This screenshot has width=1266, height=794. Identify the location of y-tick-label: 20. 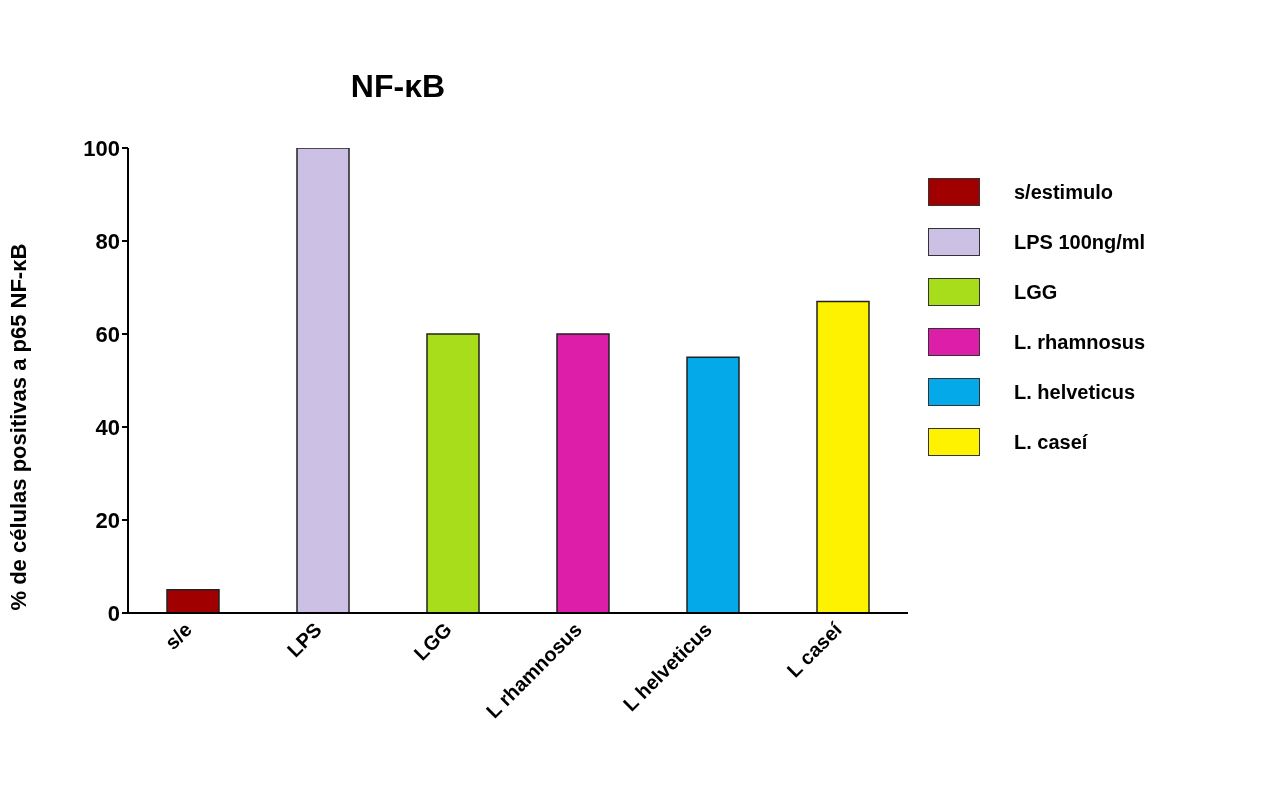
(107, 520).